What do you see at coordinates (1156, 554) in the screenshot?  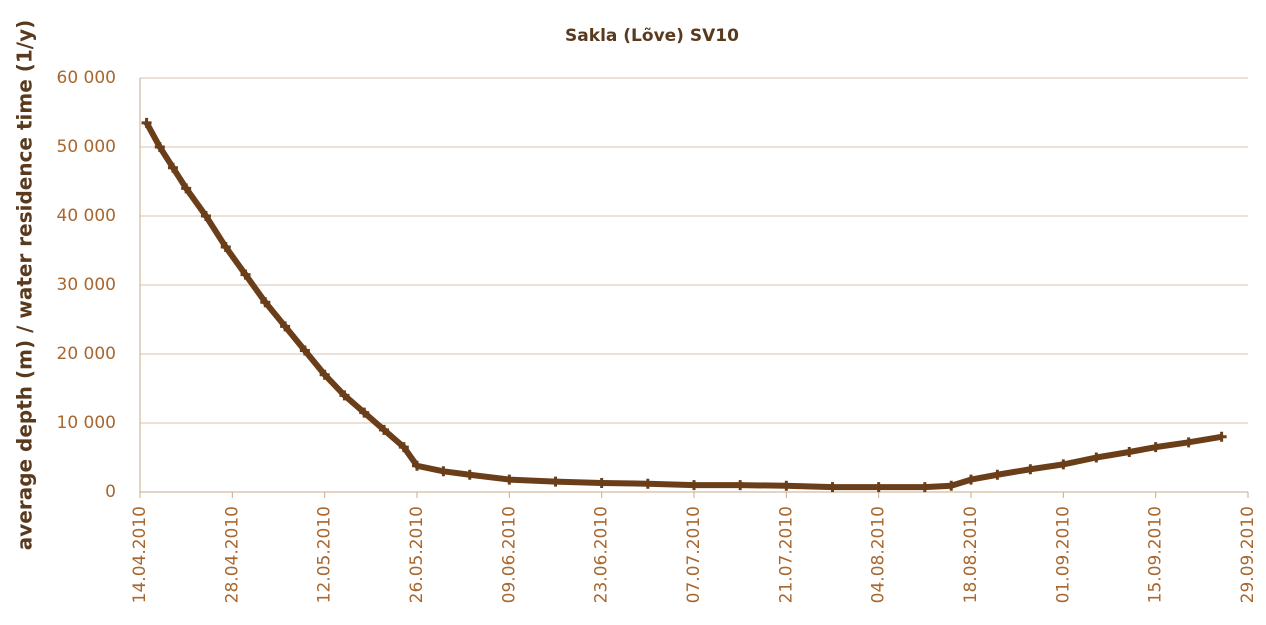 I see `x-tick-label: 15.09.2010` at bounding box center [1156, 554].